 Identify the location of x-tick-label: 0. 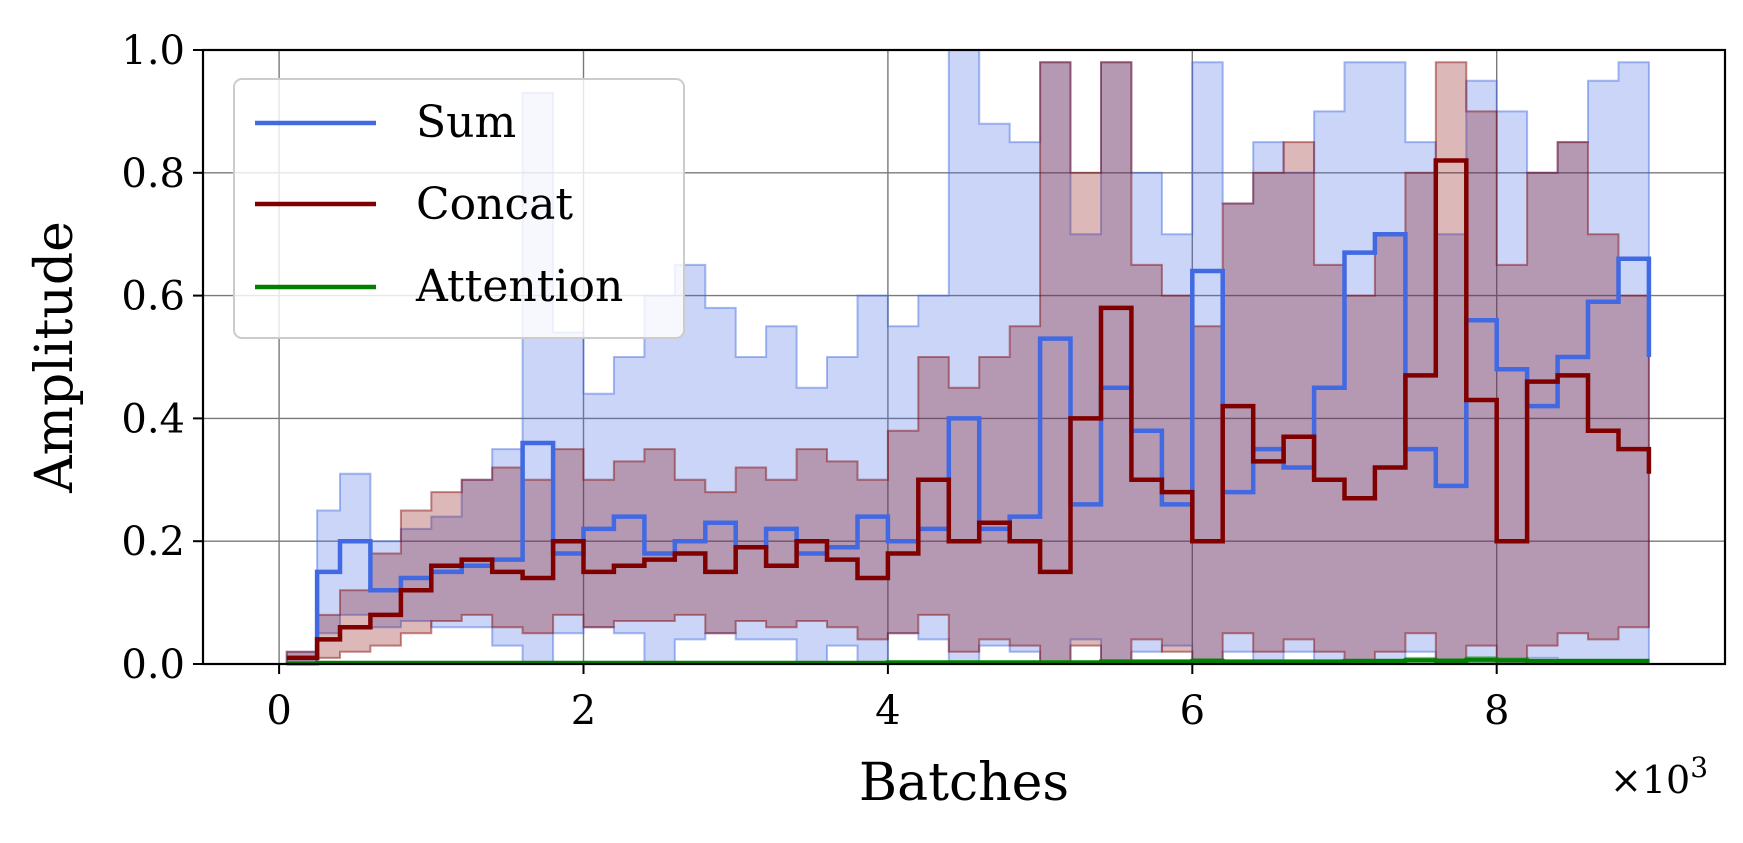
(278, 711).